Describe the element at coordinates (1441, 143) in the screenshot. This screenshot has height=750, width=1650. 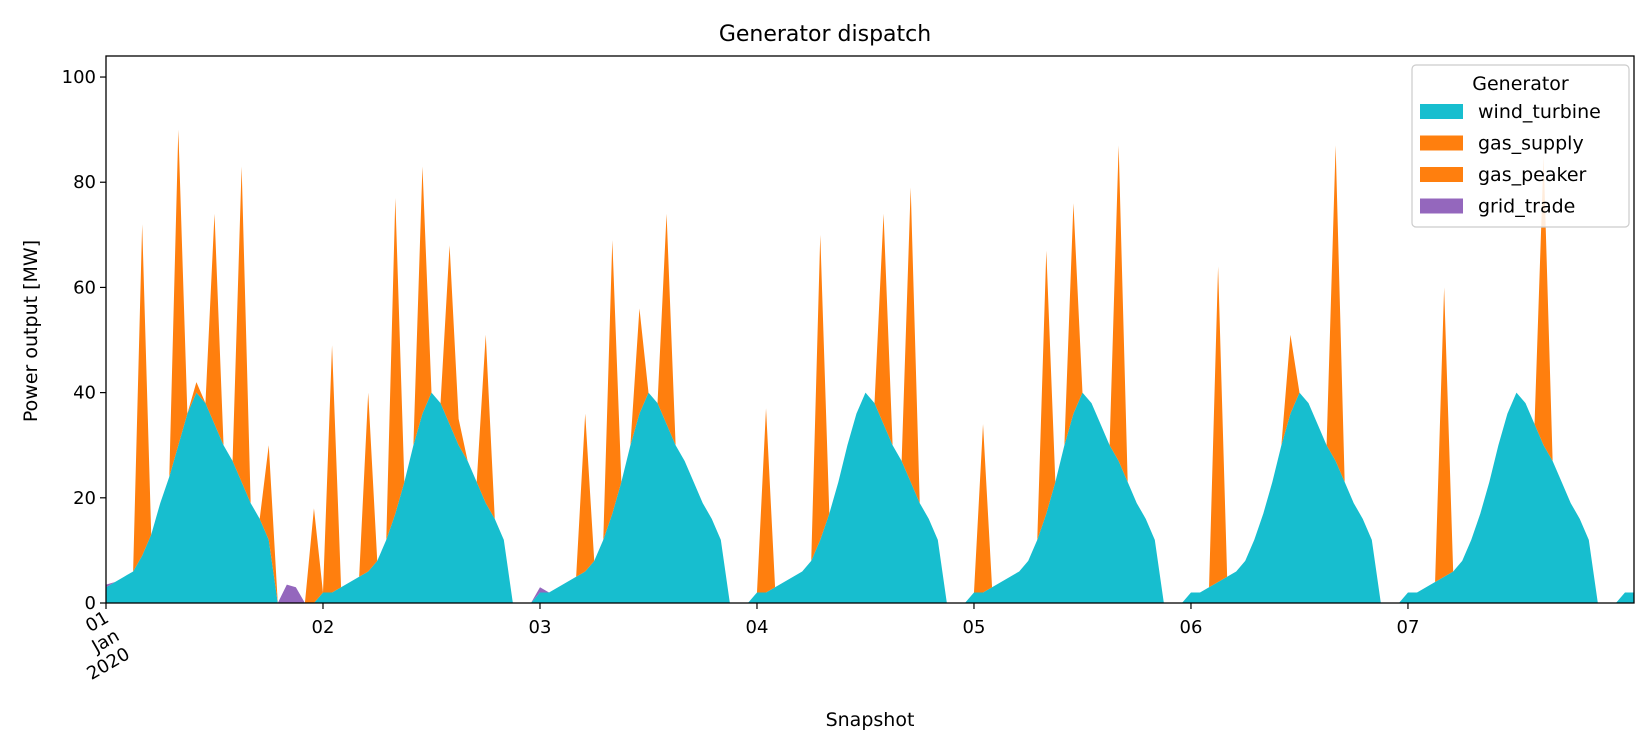
I see `legend-swatch-gas_supply` at that location.